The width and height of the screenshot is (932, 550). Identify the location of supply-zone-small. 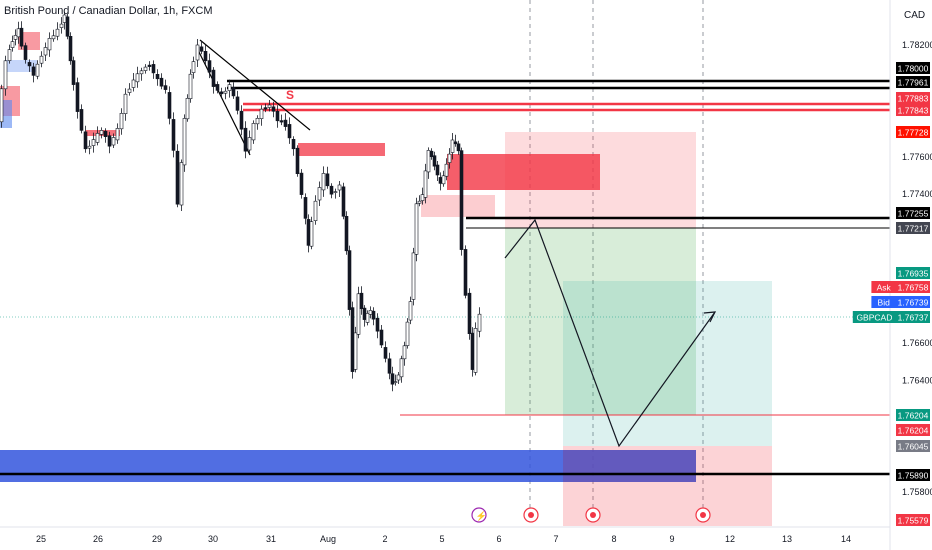
(341, 149).